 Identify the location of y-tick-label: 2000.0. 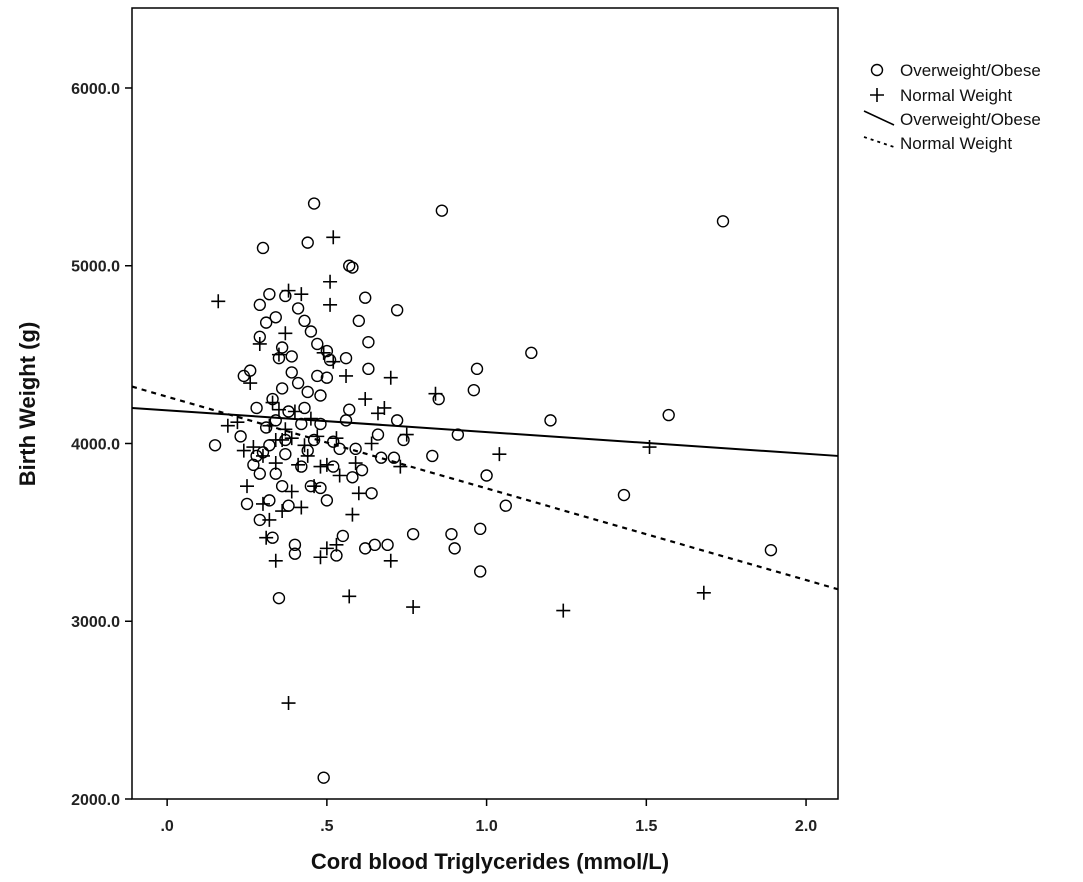
(95, 800).